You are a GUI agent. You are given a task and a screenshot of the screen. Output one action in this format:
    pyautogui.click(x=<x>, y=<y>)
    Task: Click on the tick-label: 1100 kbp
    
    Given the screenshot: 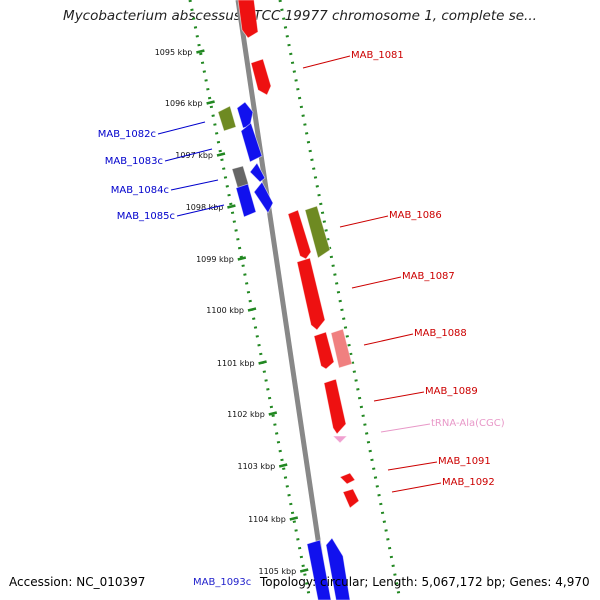 What is the action you would take?
    pyautogui.click(x=225, y=310)
    